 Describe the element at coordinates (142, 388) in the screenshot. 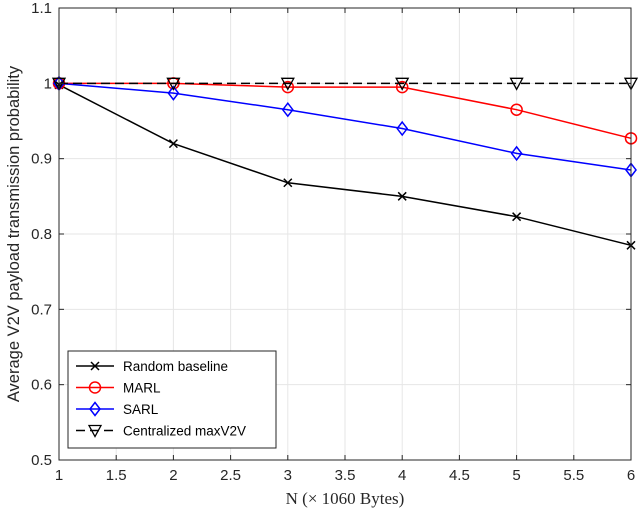

I see `legend-label-marl: MARL` at that location.